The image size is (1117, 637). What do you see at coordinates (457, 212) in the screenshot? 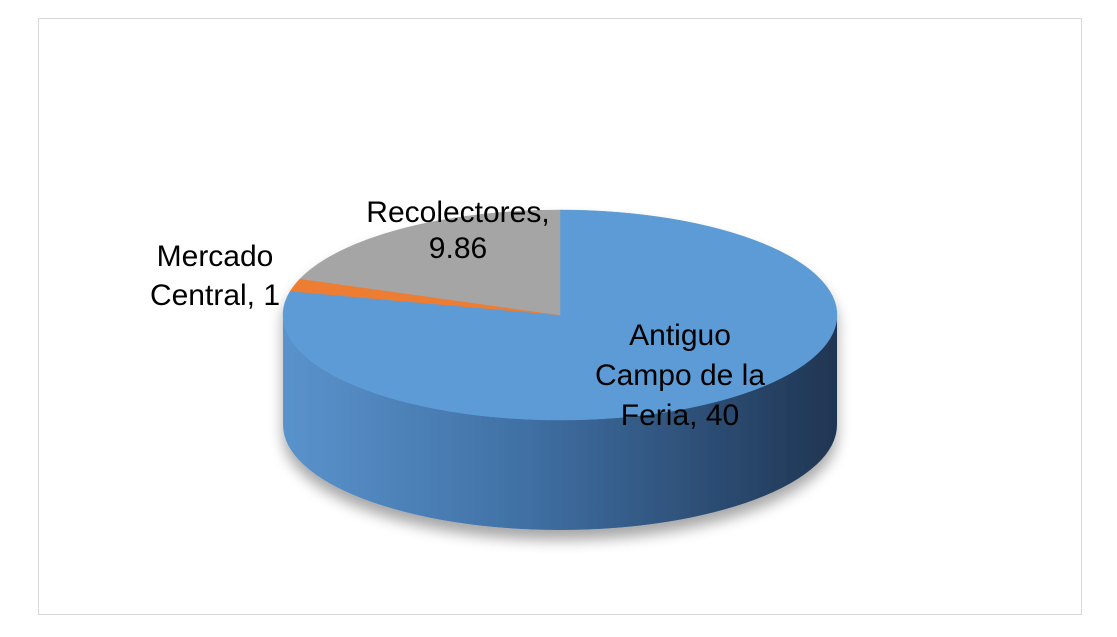
I see `data-label-recolectores-line-1: Recolectores,` at bounding box center [457, 212].